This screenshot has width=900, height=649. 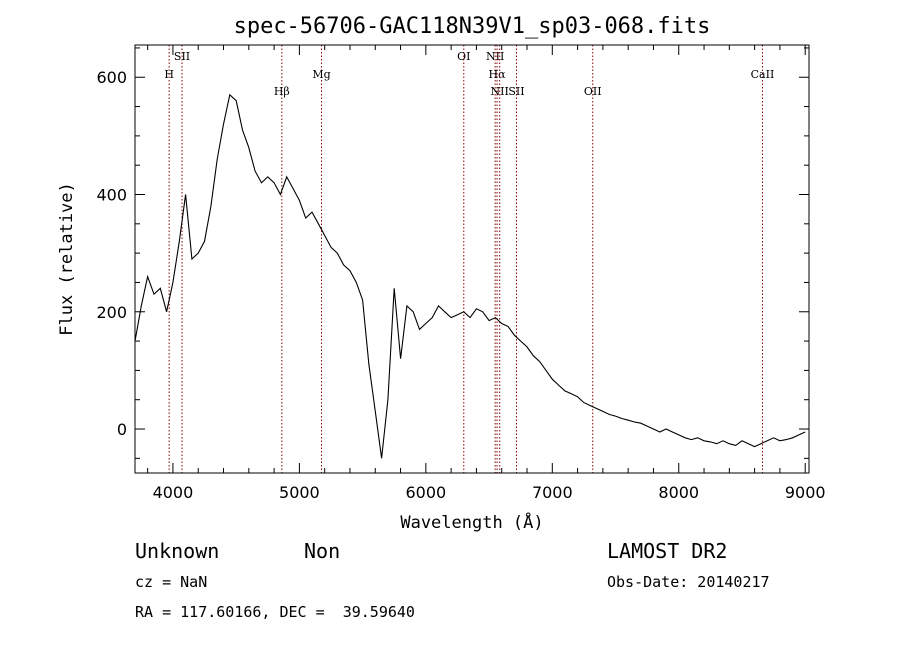 What do you see at coordinates (173, 492) in the screenshot?
I see `x-tick-label: 4000` at bounding box center [173, 492].